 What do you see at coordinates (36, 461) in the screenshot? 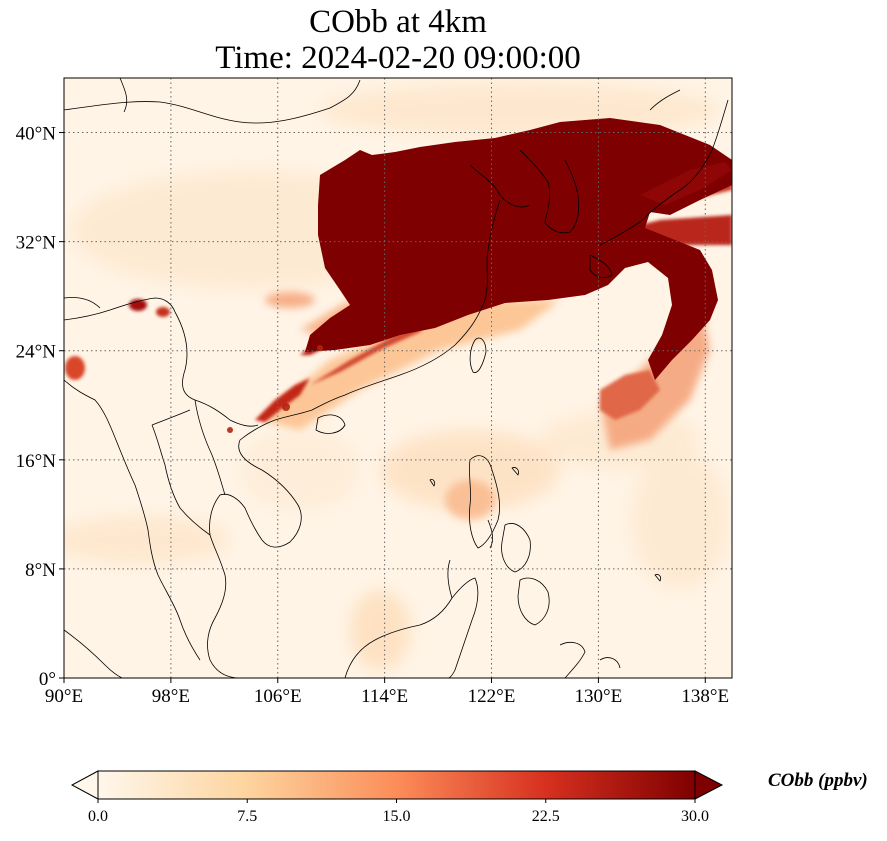
I see `lat-tick-label: 16°N` at bounding box center [36, 461].